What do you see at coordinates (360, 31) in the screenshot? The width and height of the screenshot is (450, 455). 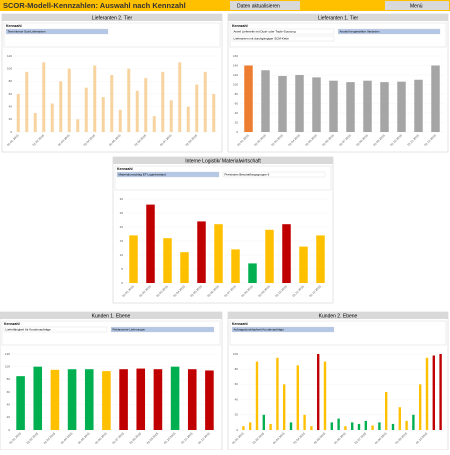 I see `filter-item-label: Anzahl hergestellter Varianten` at bounding box center [360, 31].